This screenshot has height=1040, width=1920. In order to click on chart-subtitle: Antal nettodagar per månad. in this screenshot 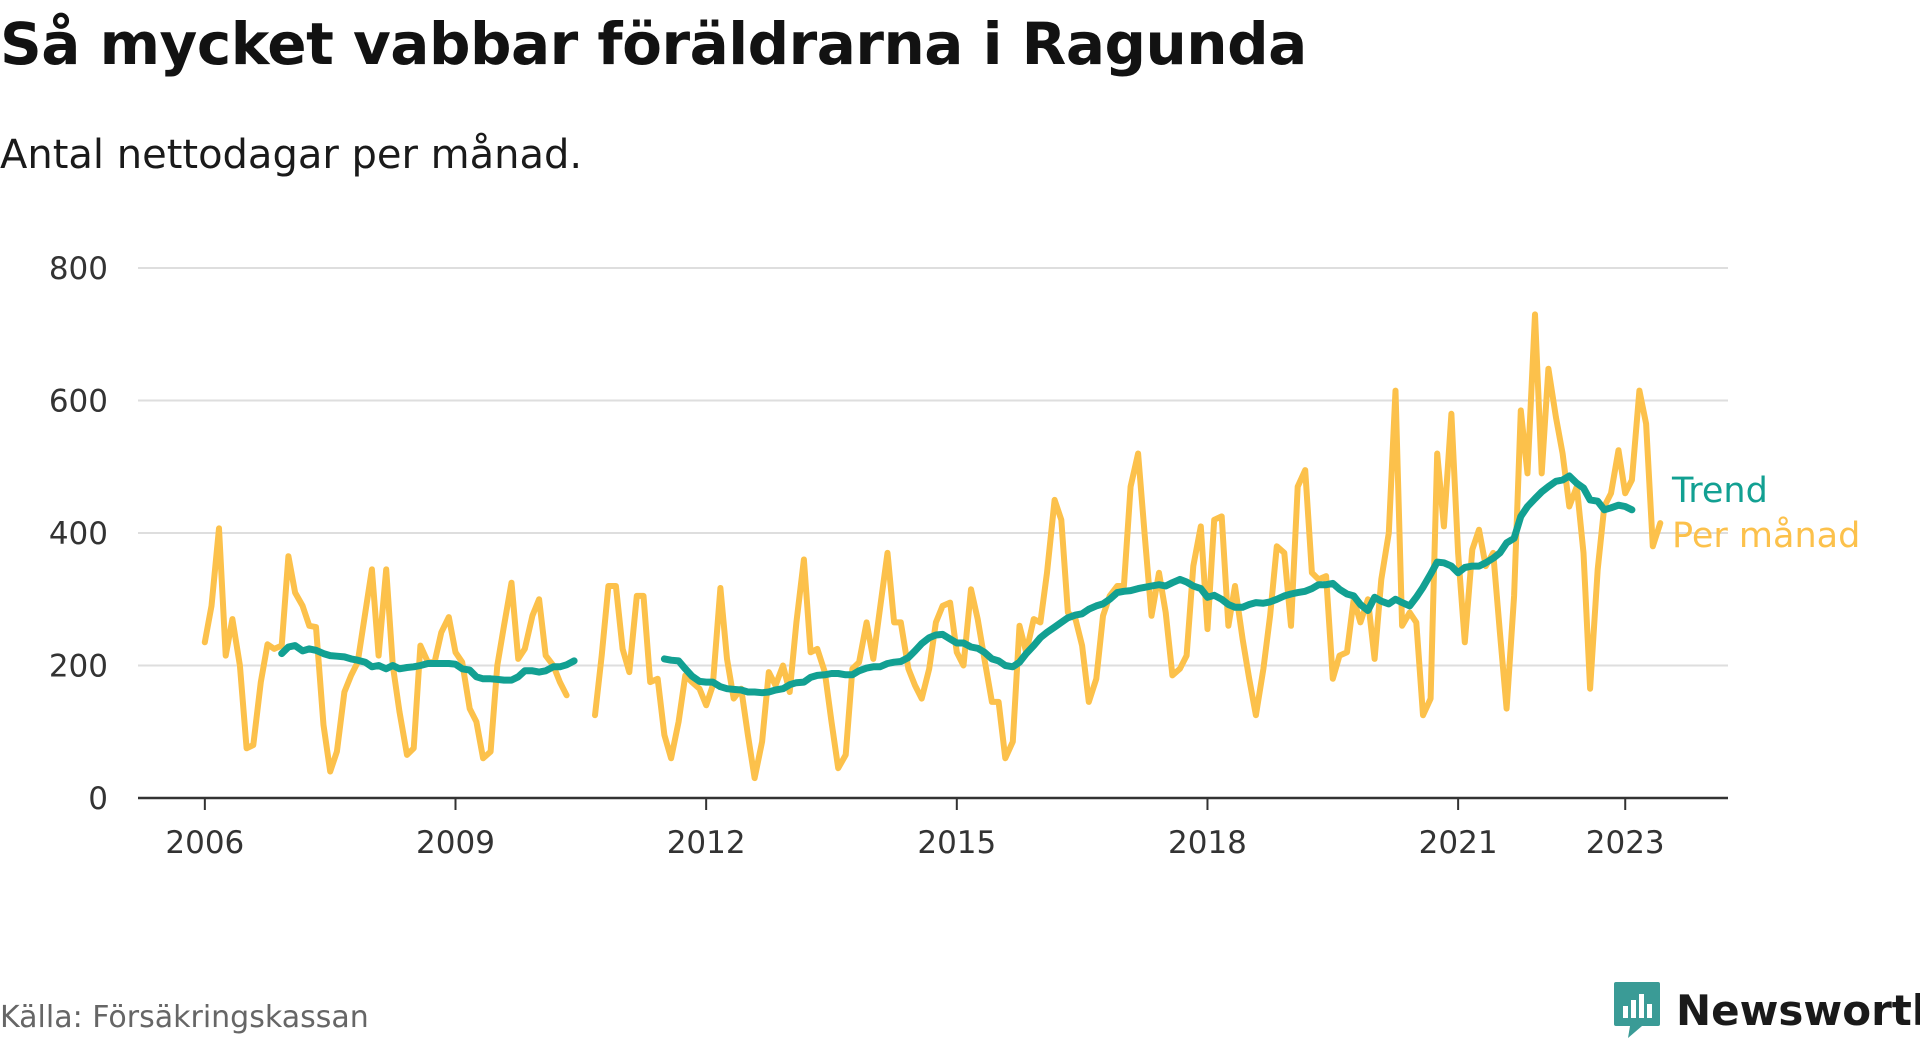, I will do `click(291, 155)`.